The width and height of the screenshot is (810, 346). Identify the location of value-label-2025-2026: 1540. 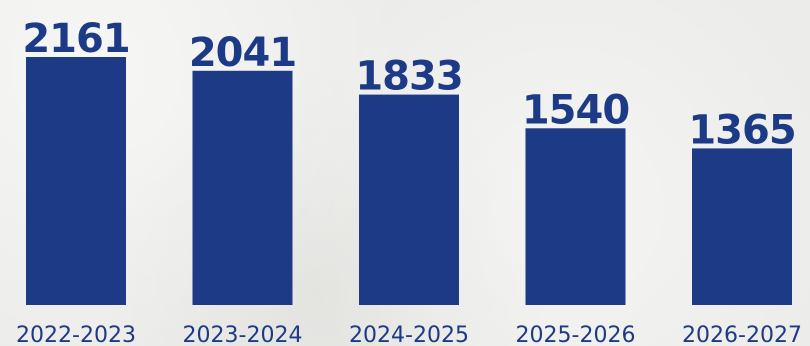
(575, 110).